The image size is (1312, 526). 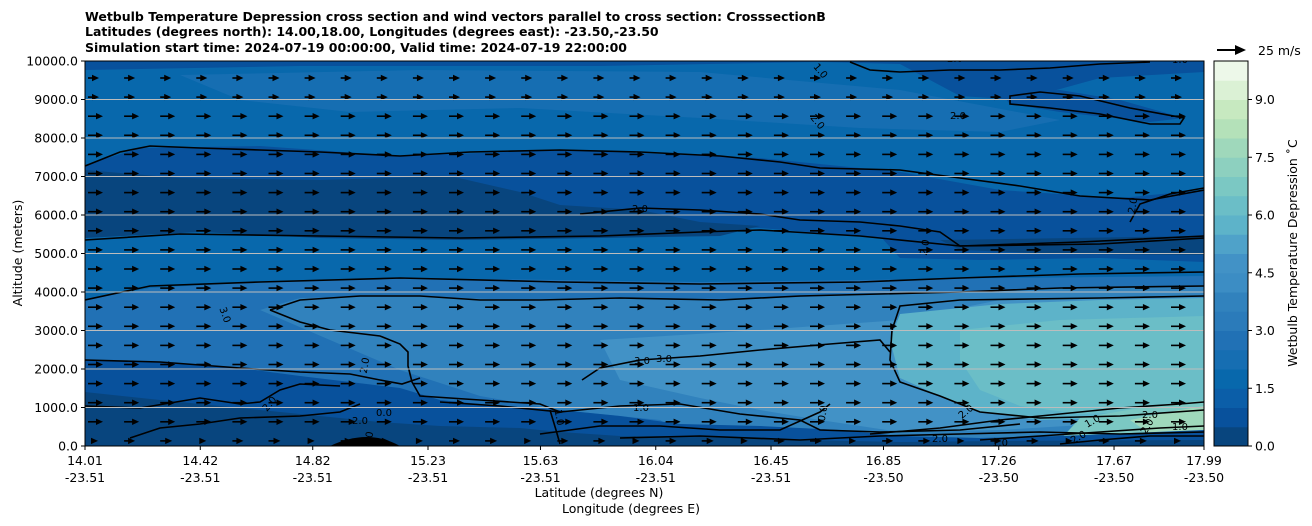 What do you see at coordinates (656, 460) in the screenshot?
I see `x-tick-label-lat: 16.04` at bounding box center [656, 460].